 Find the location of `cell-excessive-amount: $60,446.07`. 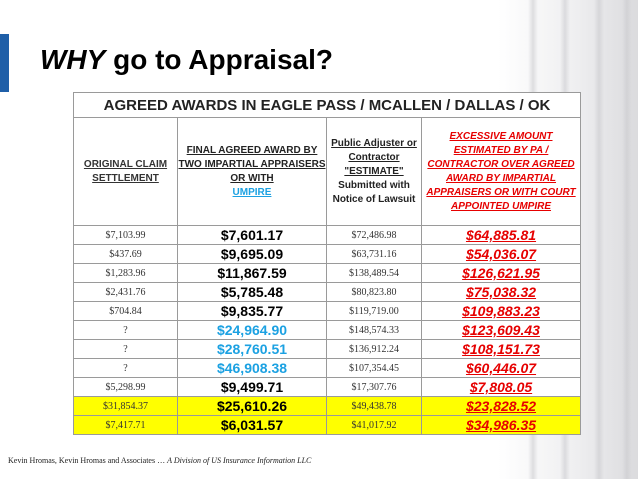

cell-excessive-amount: $60,446.07 is located at coordinates (501, 368).